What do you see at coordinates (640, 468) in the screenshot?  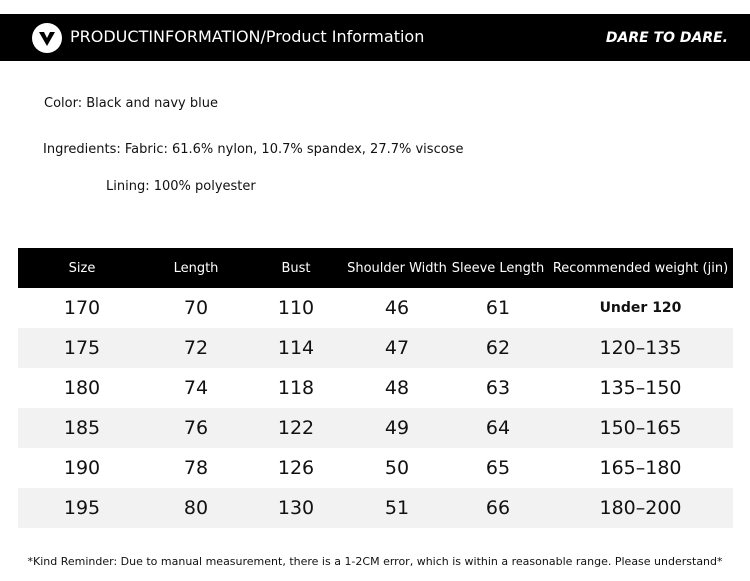 I see `table-cell: 165–180` at bounding box center [640, 468].